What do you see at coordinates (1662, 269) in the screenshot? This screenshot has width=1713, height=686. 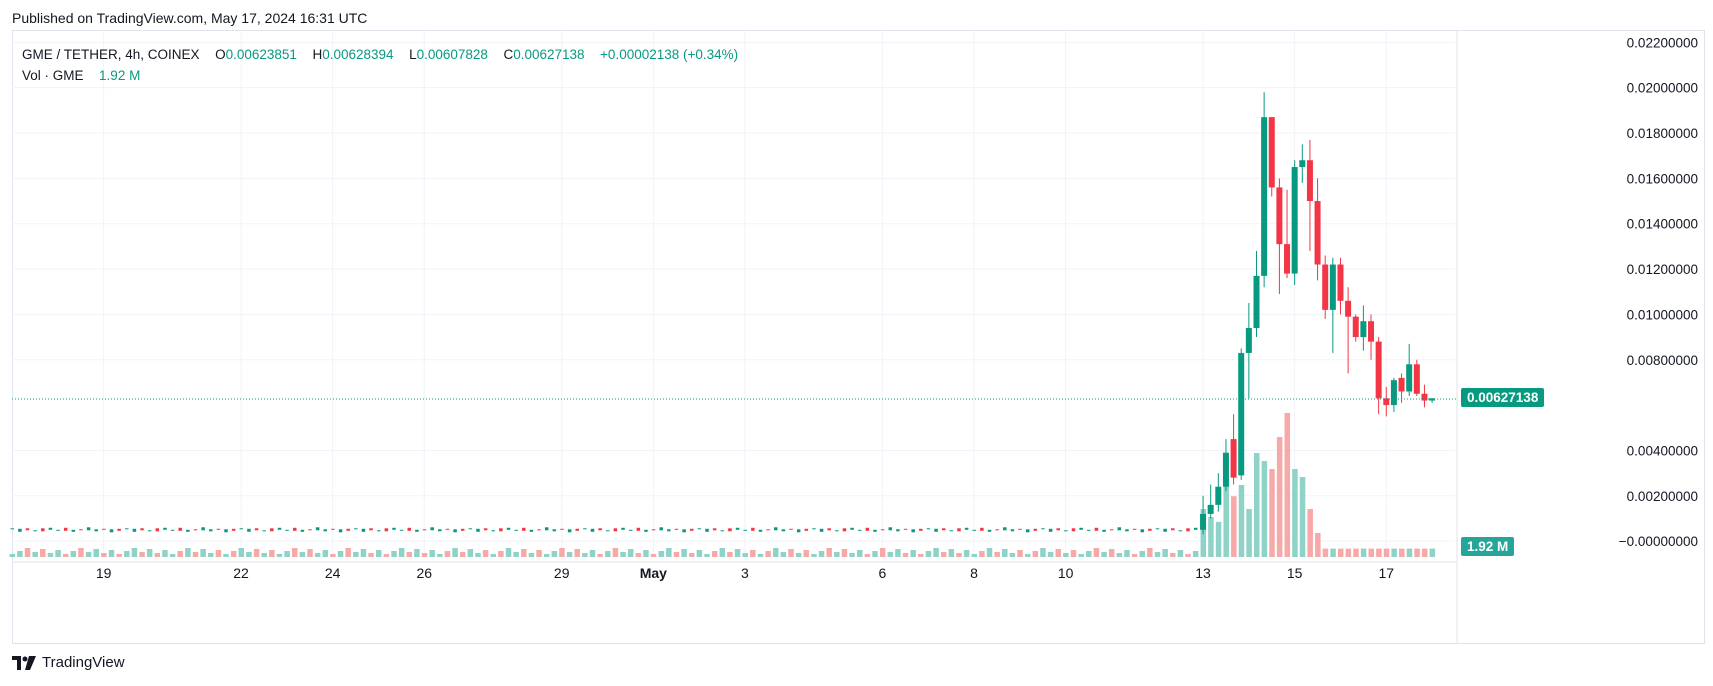 I see `price-tick-label: 0.01200000` at bounding box center [1662, 269].